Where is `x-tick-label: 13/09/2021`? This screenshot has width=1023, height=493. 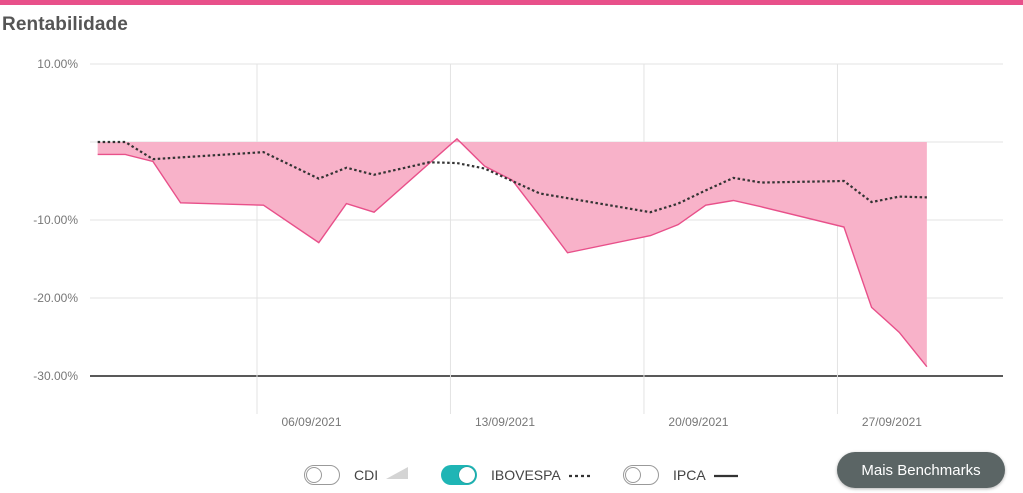 x-tick-label: 13/09/2021 is located at coordinates (505, 422).